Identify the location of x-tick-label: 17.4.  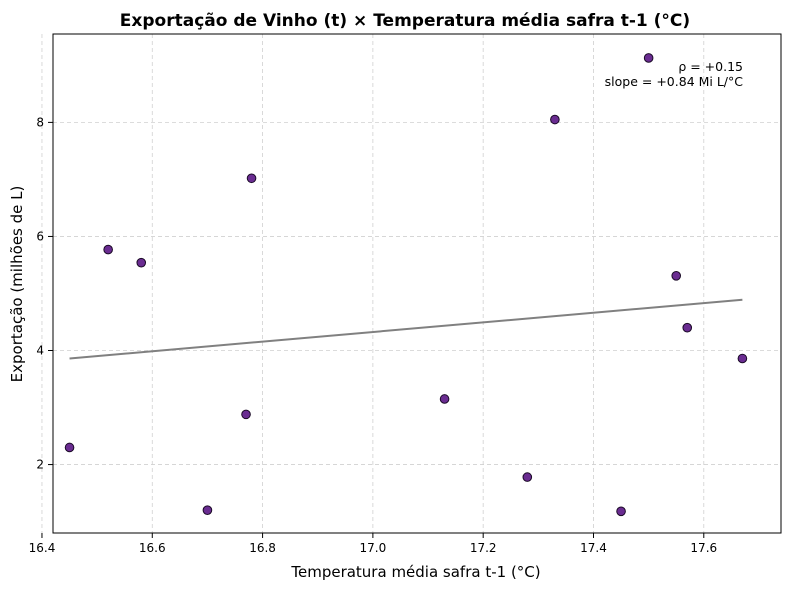
(593, 548).